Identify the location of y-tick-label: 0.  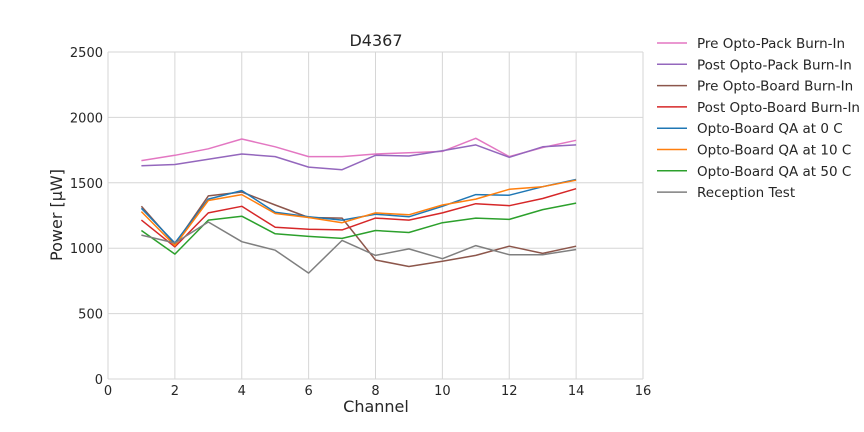
(99, 380).